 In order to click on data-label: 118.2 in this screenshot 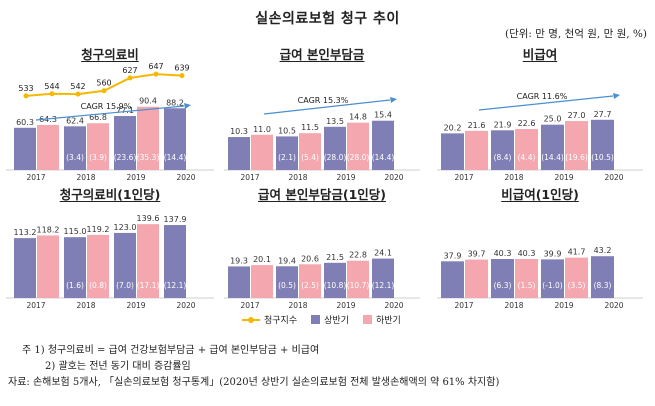, I will do `click(48, 229)`.